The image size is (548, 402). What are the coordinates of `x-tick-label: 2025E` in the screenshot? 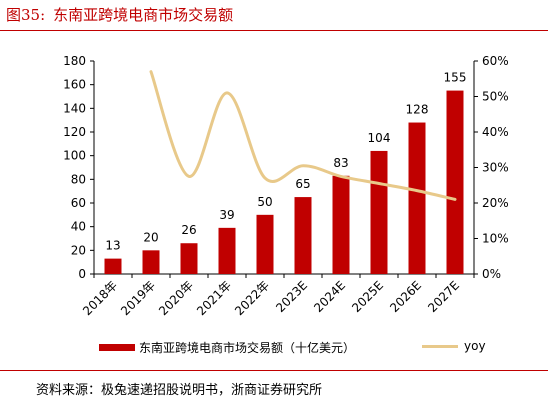 It's located at (367, 296).